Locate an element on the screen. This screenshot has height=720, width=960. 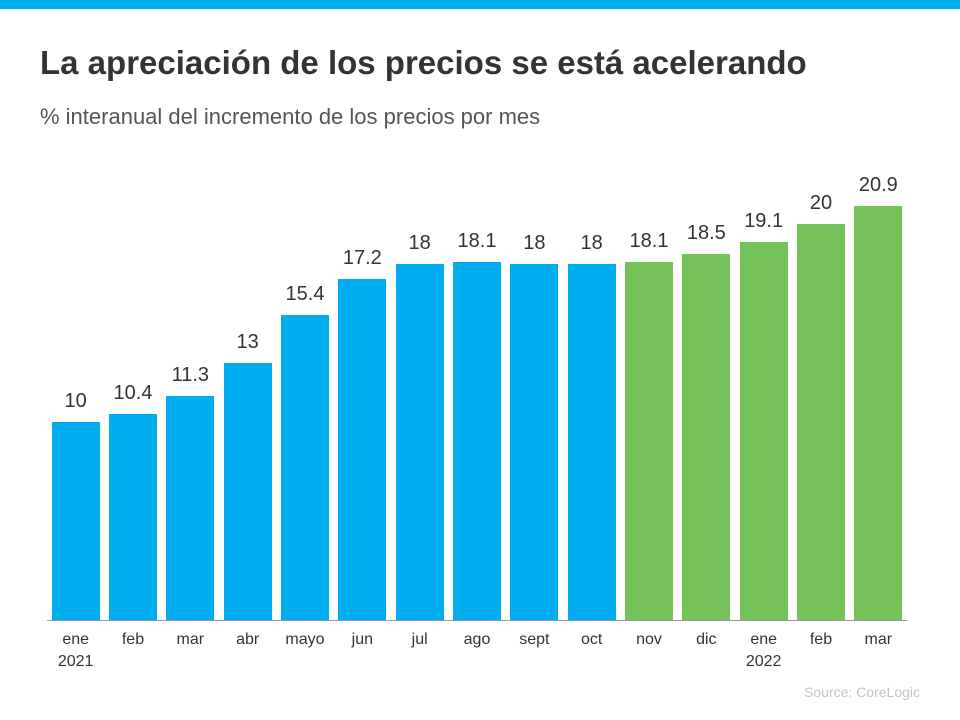
value-label: 10 is located at coordinates (75, 401).